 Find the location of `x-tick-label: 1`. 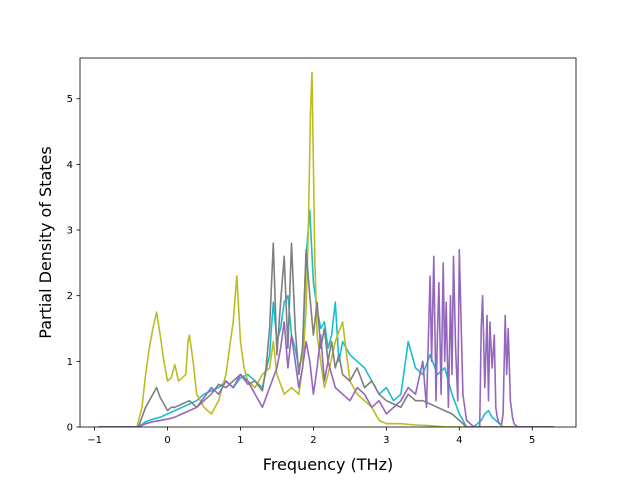

x-tick-label: 1 is located at coordinates (240, 440).